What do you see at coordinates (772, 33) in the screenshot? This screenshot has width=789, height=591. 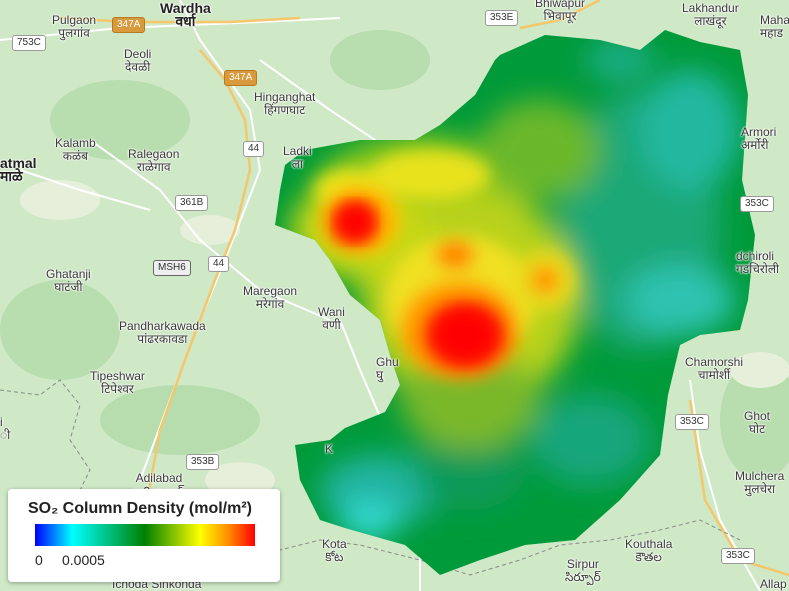 I see `place-local-name: महाड` at bounding box center [772, 33].